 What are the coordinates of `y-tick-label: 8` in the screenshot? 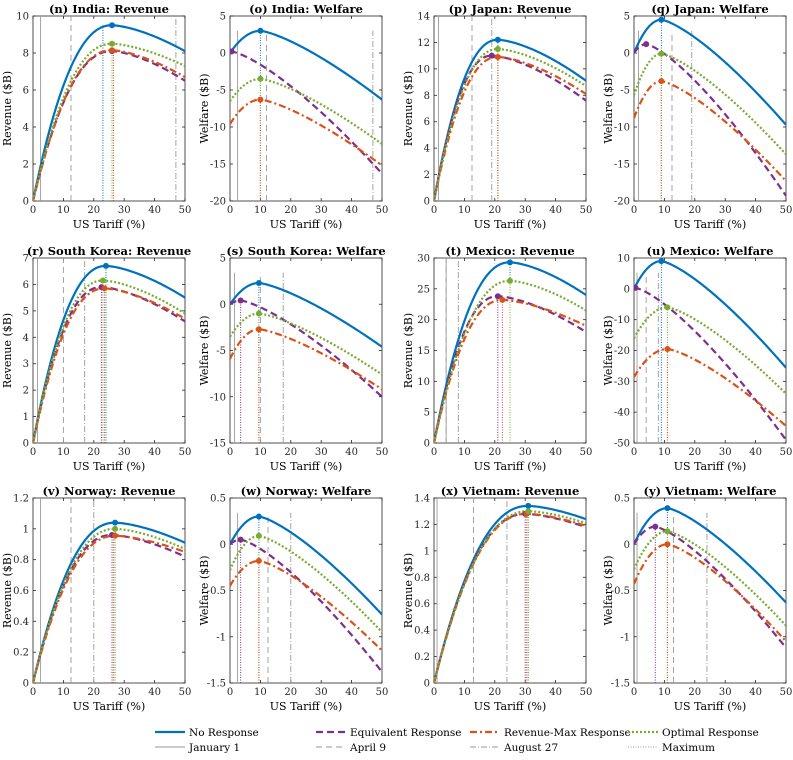 It's located at (26, 54).